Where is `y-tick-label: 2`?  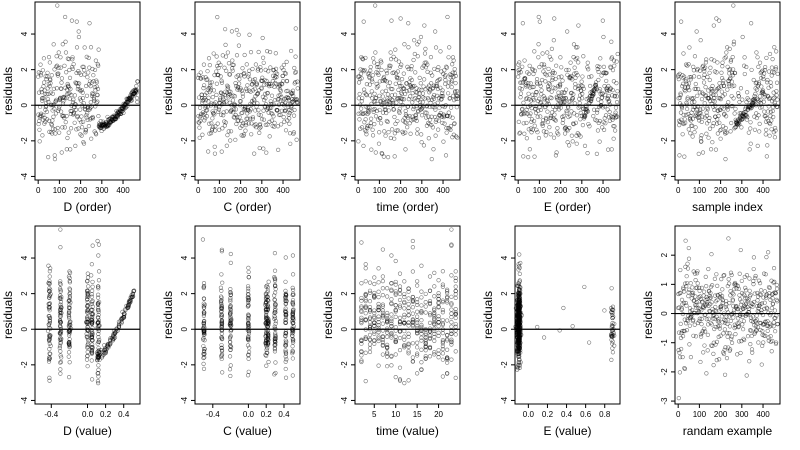 y-tick-label: 2 is located at coordinates (24, 69).